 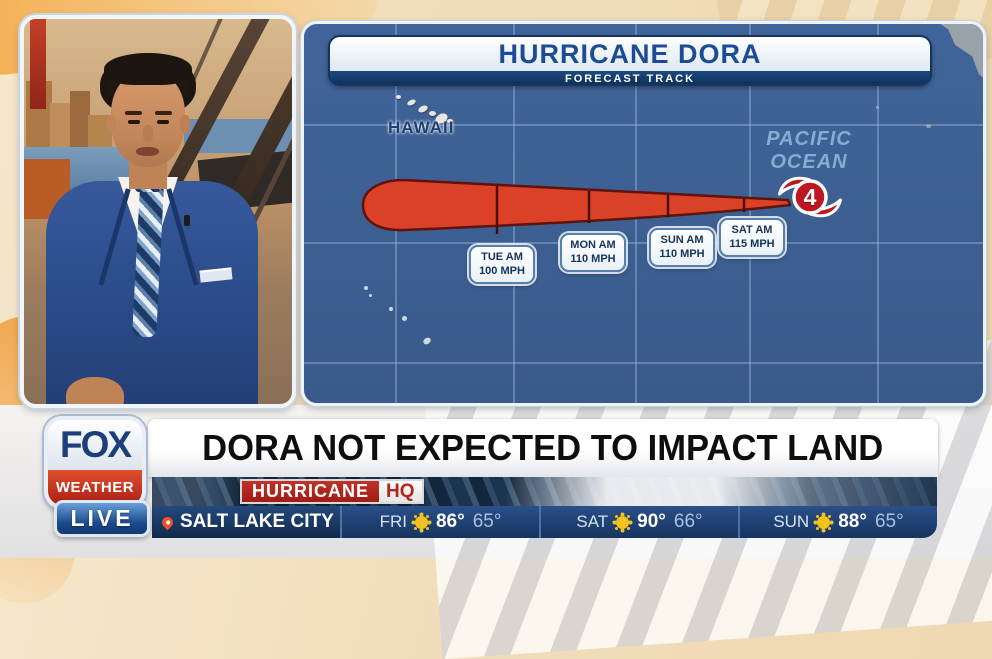 I want to click on live-badge: LIVE, so click(x=102, y=518).